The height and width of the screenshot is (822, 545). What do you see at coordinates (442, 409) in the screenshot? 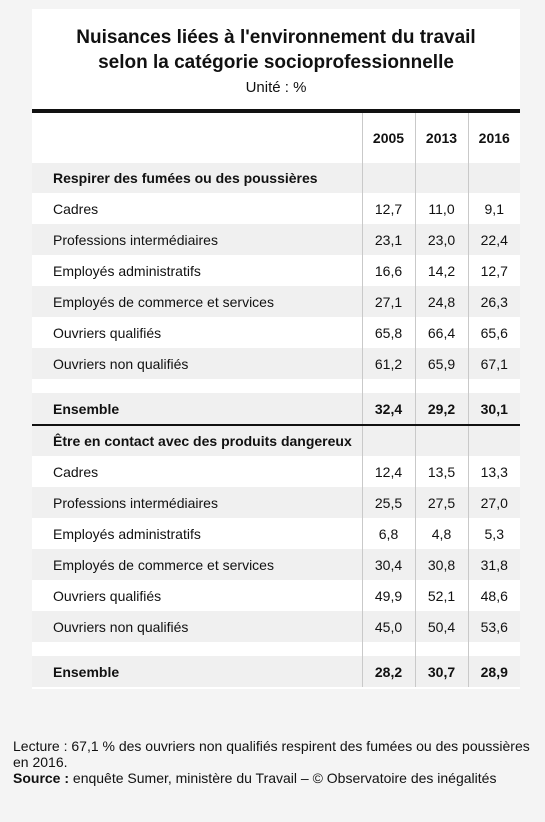
I see `total-value: 29,2` at bounding box center [442, 409].